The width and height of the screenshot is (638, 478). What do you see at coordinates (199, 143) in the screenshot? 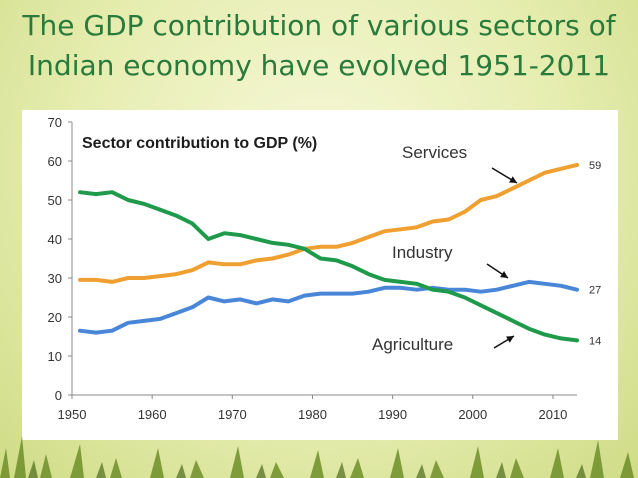
I see `chart-title: Sector contribution to GDP (%)` at bounding box center [199, 143].